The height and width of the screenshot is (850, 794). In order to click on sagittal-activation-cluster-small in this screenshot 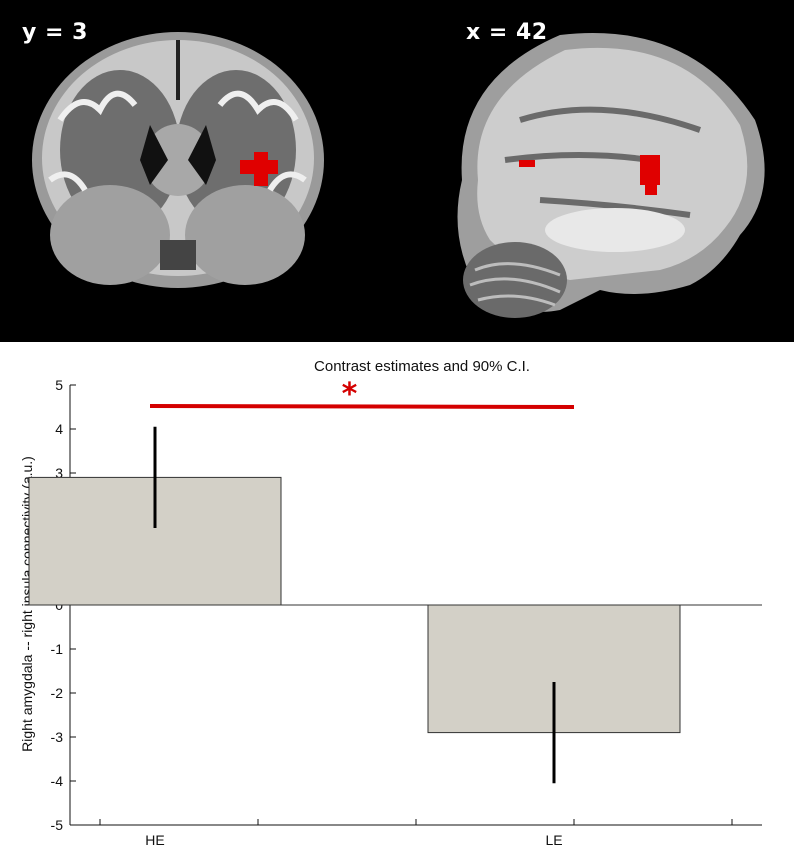, I will do `click(527, 163)`.